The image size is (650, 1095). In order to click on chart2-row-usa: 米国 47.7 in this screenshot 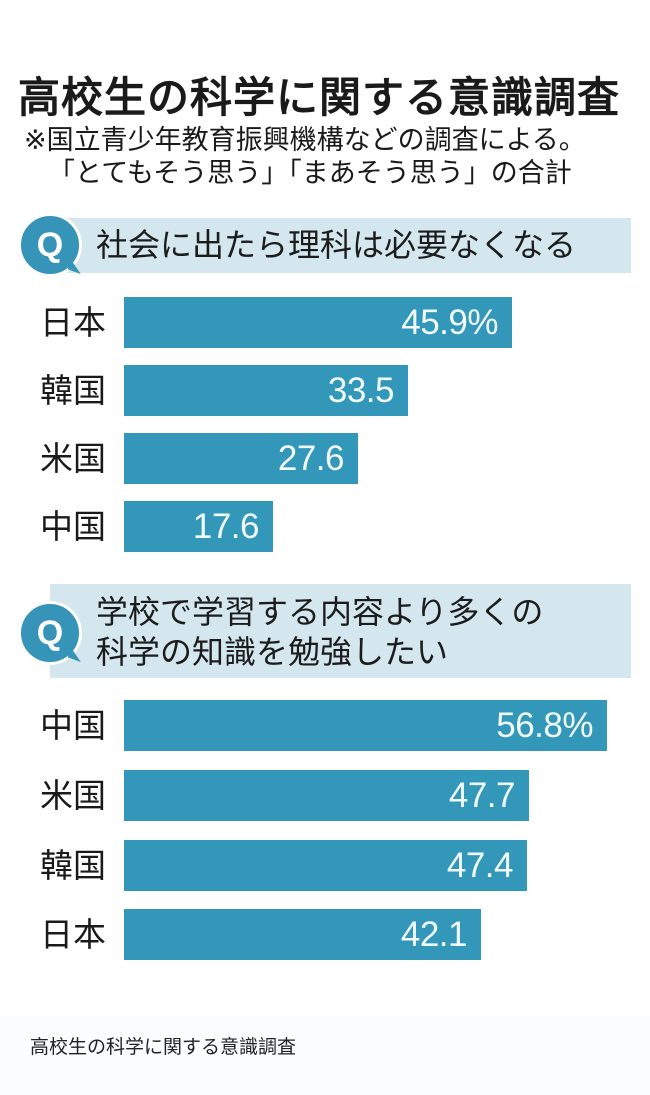, I will do `click(325, 795)`.